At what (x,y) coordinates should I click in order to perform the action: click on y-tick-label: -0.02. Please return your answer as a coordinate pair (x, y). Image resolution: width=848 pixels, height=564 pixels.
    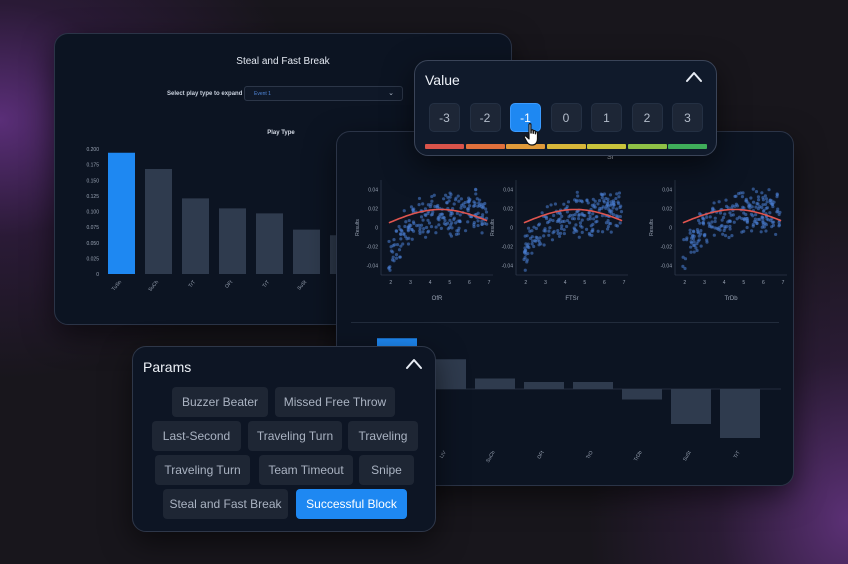
    Looking at the image, I should click on (667, 248).